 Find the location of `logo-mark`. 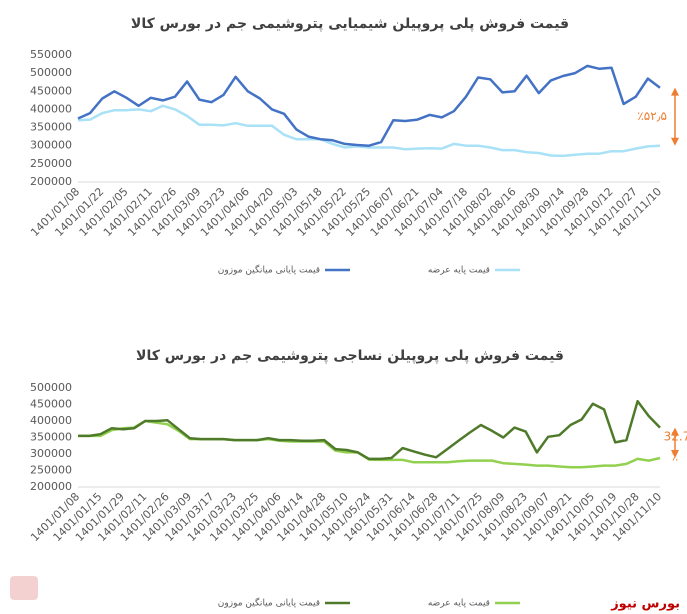

logo-mark is located at coordinates (24, 588).